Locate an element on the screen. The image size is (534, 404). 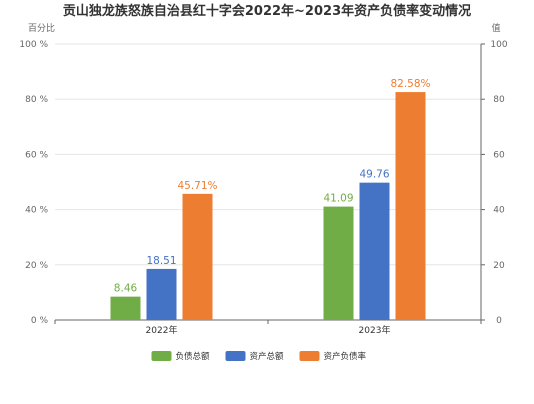
left-tick-label: 100 % is located at coordinates (33, 45).